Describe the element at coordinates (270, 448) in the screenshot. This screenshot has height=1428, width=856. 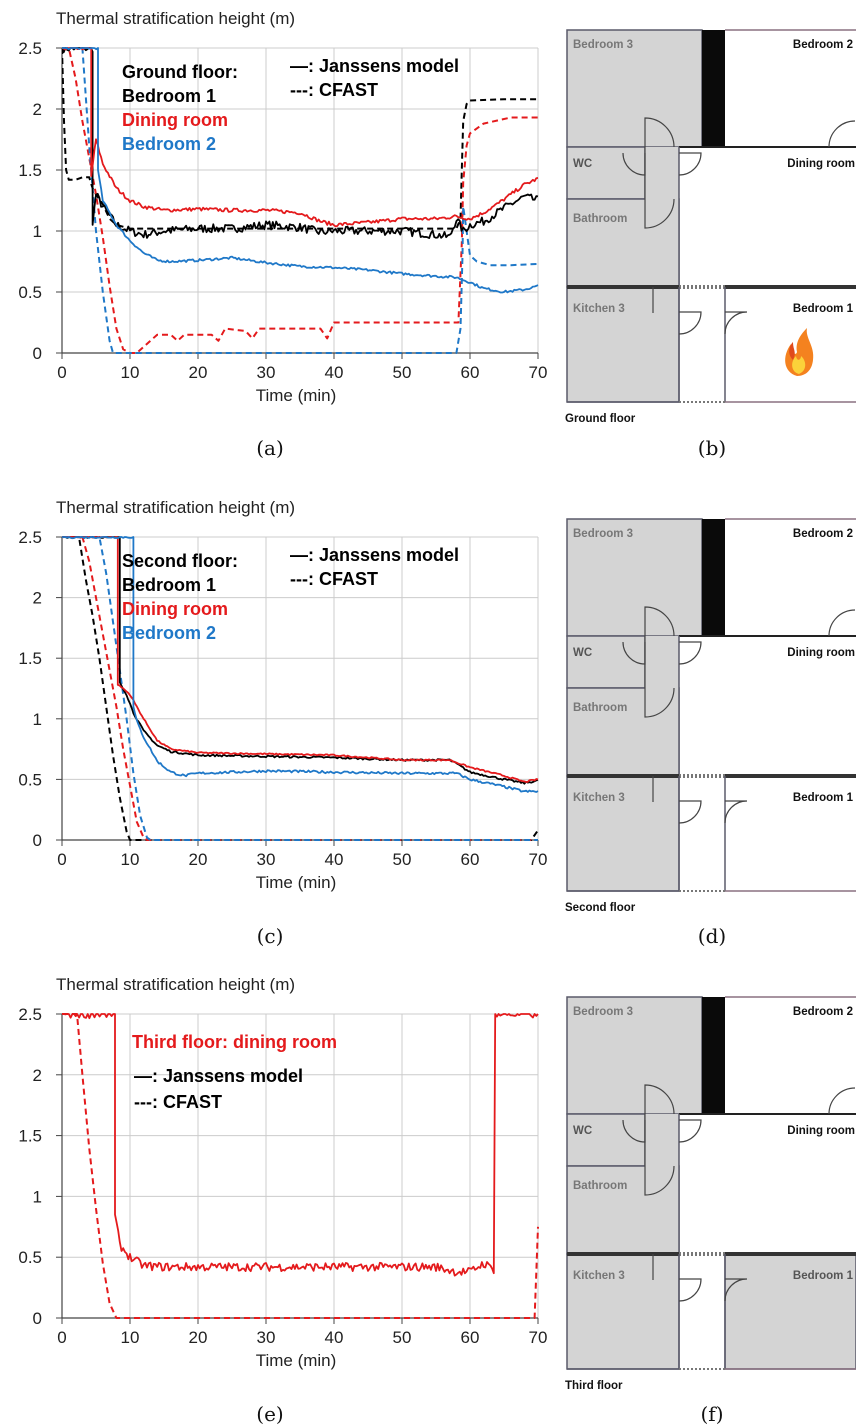
I see `panel-caption: (a)` at that location.